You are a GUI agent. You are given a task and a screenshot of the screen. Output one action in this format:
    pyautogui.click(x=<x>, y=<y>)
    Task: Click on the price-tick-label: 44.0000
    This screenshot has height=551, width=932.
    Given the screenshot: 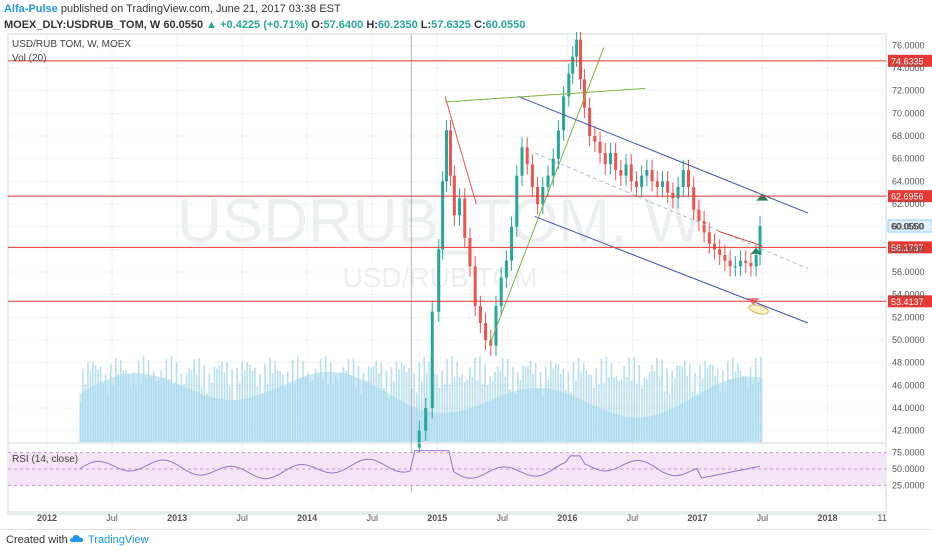 What is the action you would take?
    pyautogui.click(x=908, y=408)
    